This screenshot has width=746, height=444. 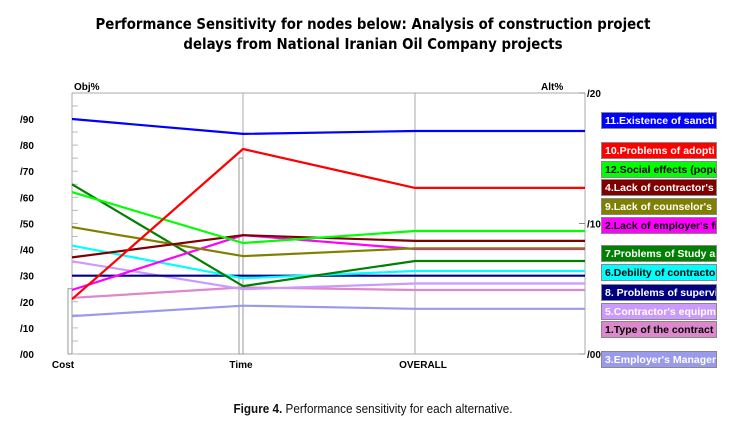 I want to click on right-tick-label: /10, so click(x=594, y=225).